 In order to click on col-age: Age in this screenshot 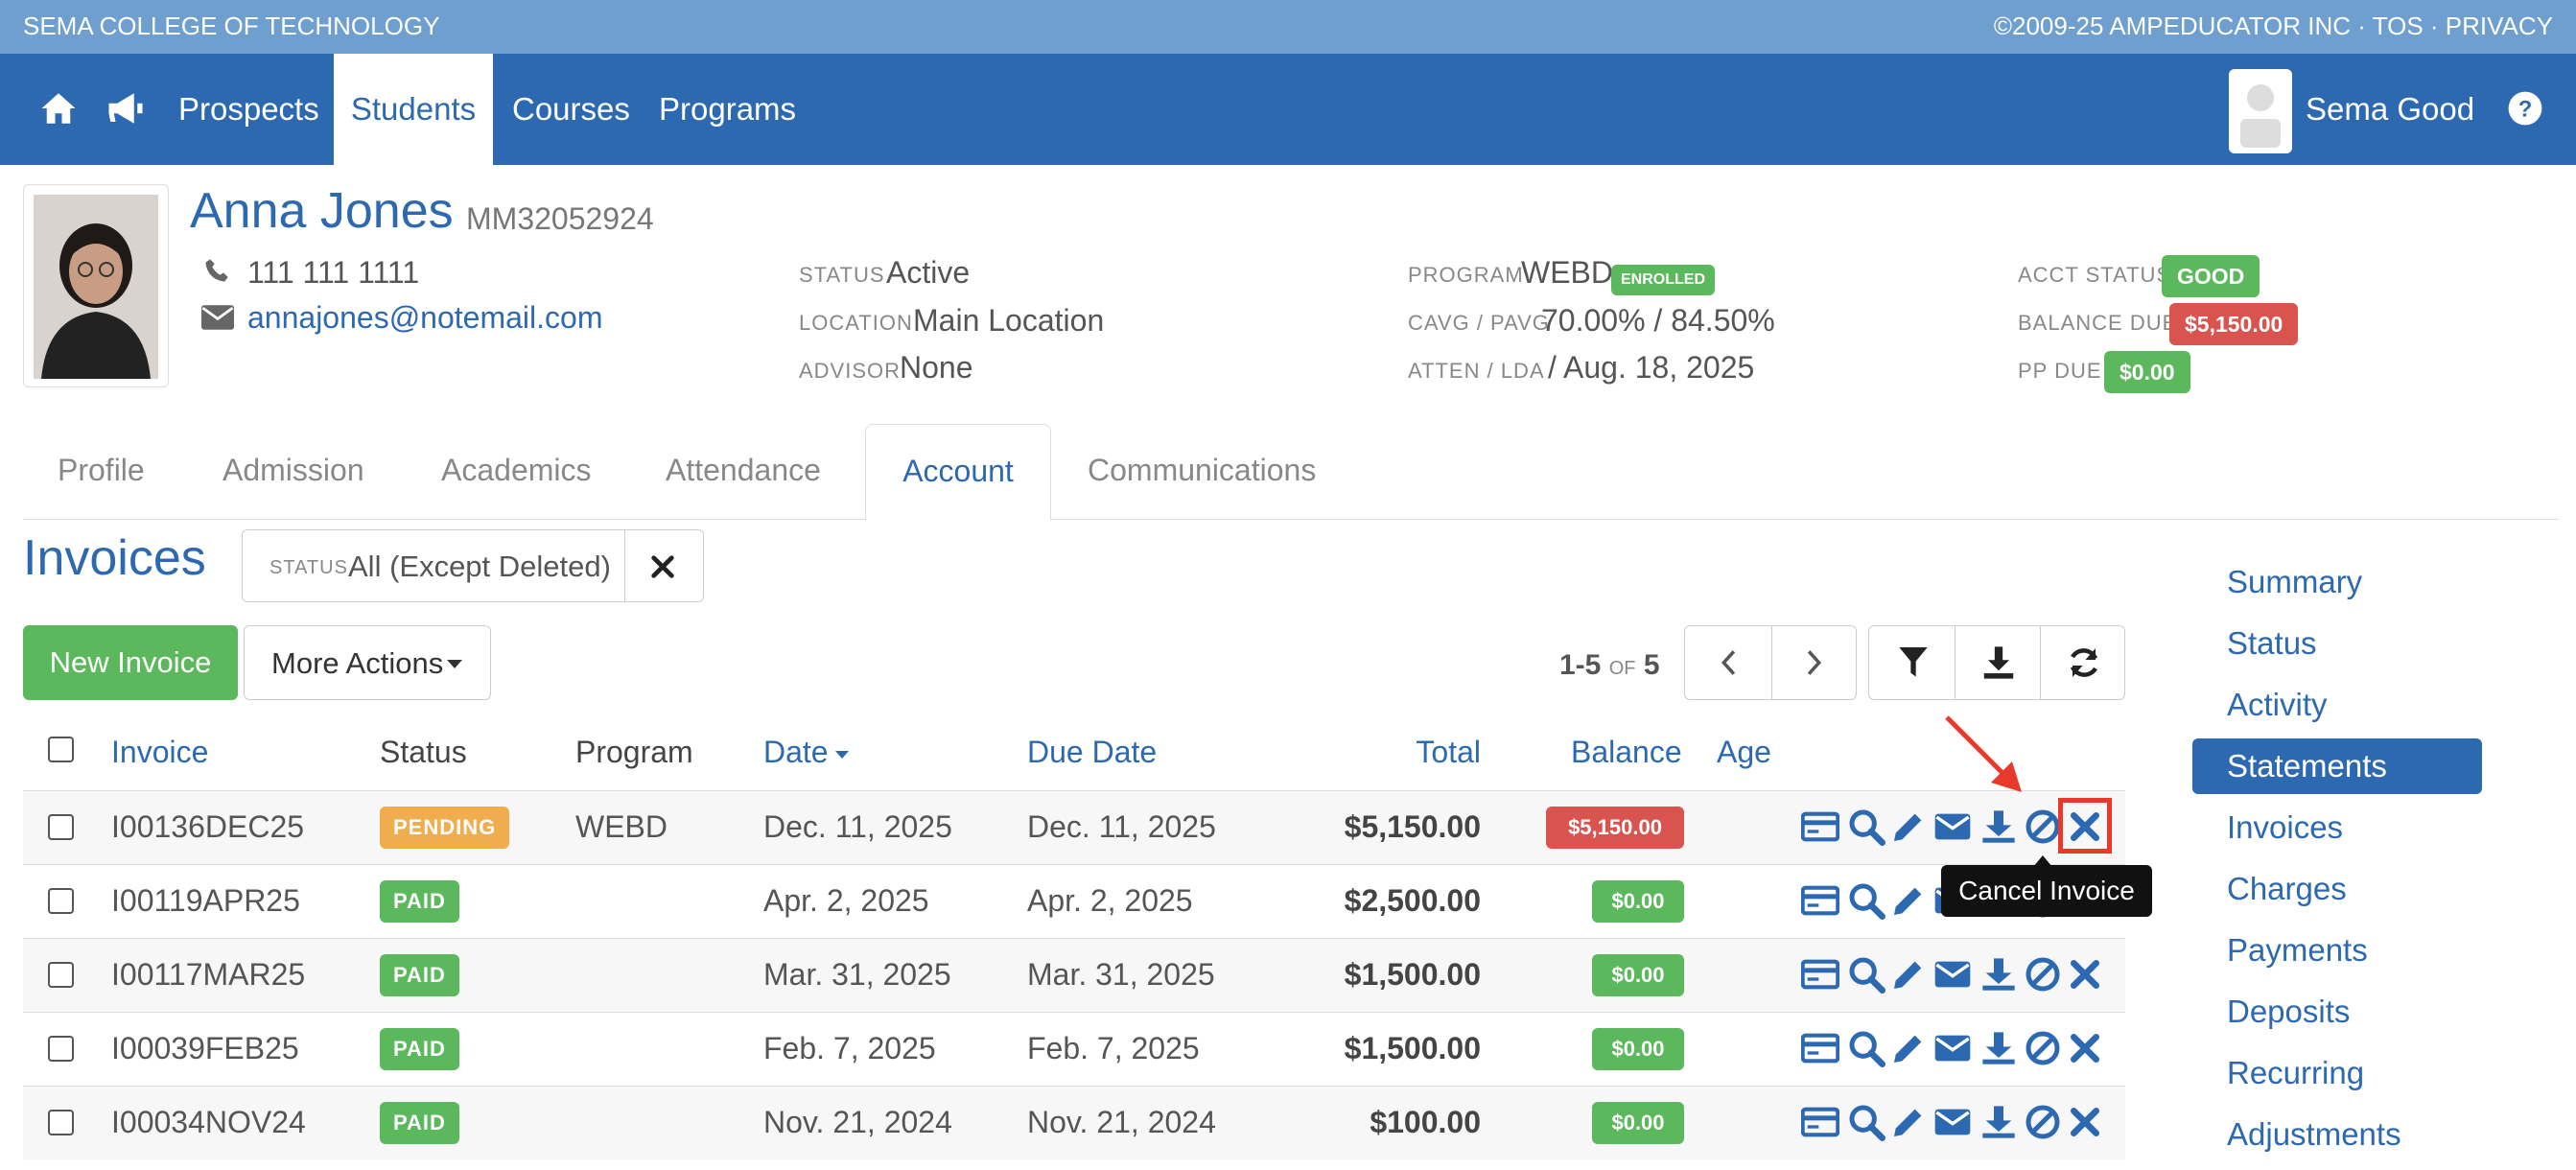, I will do `click(1744, 752)`.